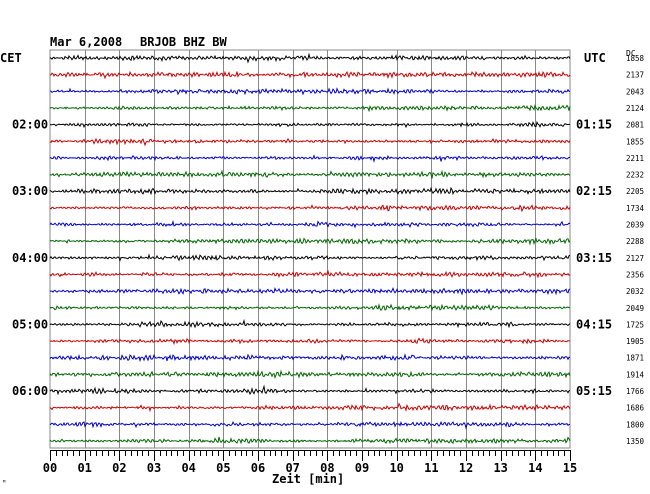 The image size is (650, 494). Describe the element at coordinates (570, 468) in the screenshot. I see `x-tick-label: 15` at that location.